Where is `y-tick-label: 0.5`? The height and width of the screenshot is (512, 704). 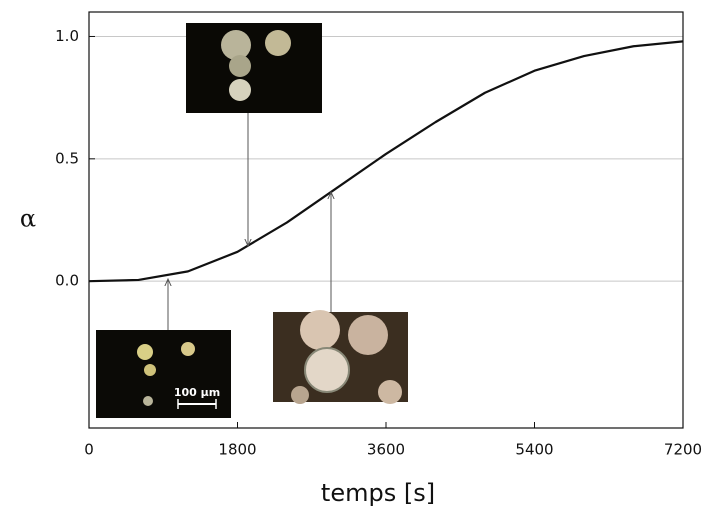 y-tick-label: 0.5 is located at coordinates (67, 158).